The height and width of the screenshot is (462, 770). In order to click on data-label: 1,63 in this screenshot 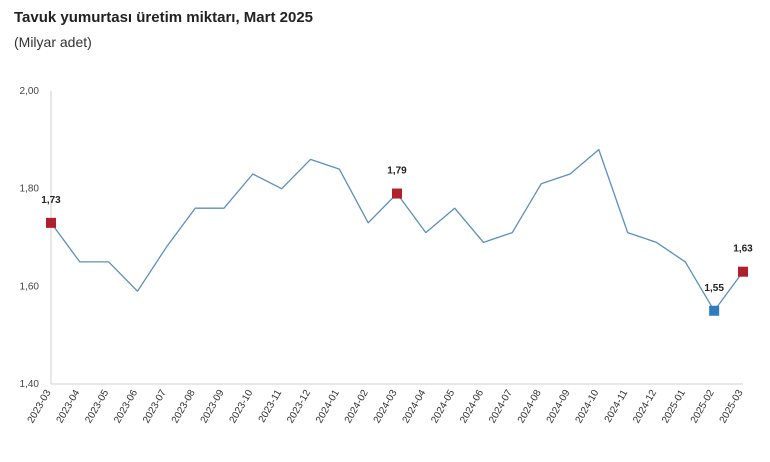, I will do `click(743, 249)`.